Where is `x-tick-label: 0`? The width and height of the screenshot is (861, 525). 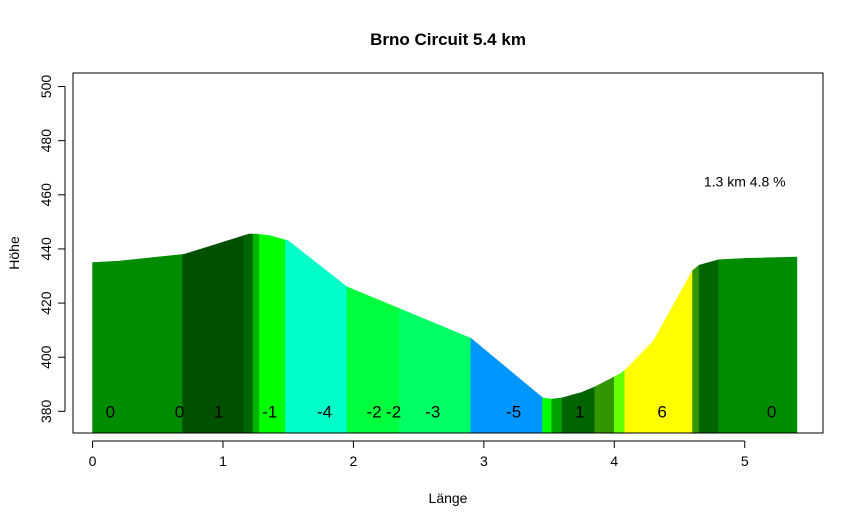
x-tick-label: 0 is located at coordinates (93, 461).